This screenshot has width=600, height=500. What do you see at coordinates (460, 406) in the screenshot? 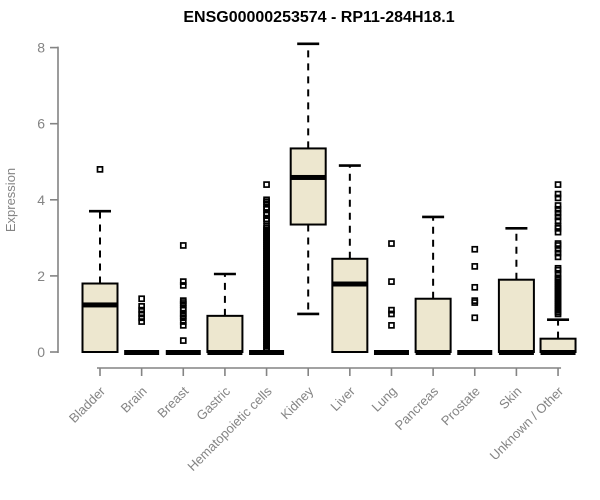
I see `x-tick-label: Prostate` at bounding box center [460, 406].